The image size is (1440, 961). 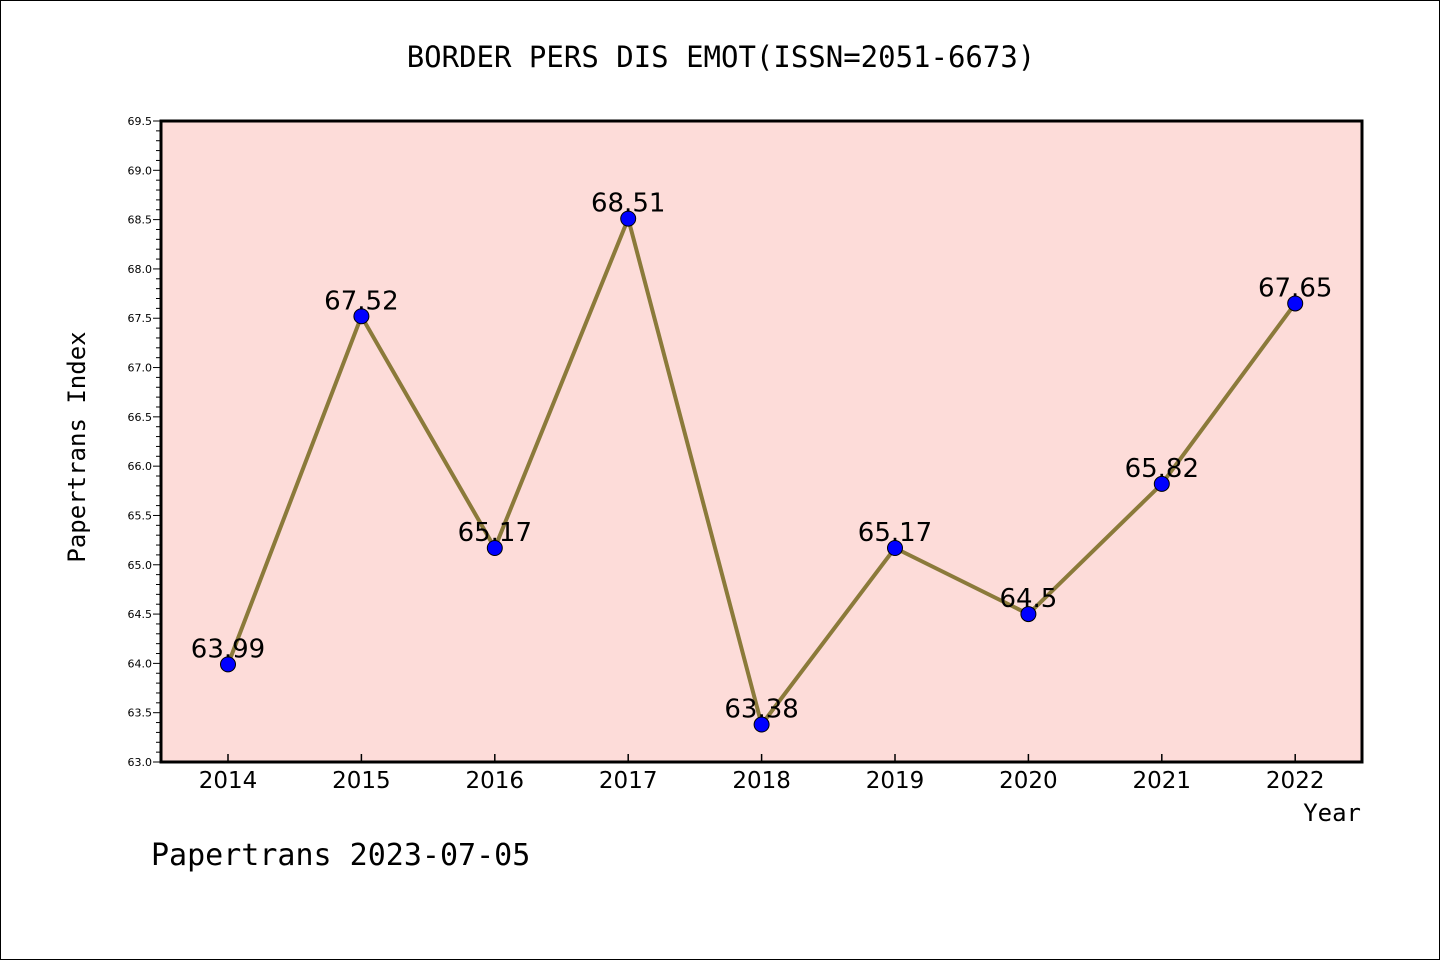 What do you see at coordinates (1162, 781) in the screenshot?
I see `x-tick-label: 2021` at bounding box center [1162, 781].